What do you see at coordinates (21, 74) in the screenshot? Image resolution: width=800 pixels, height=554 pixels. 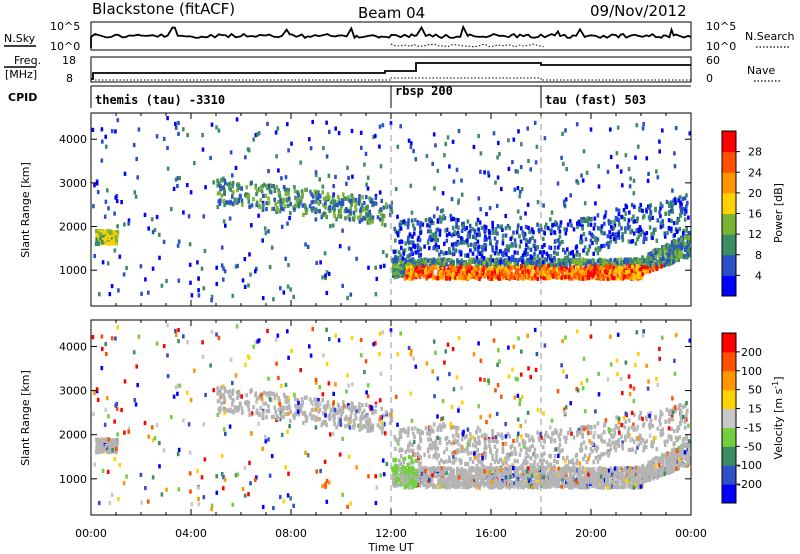 I see `freq-label-bottom: [MHz]` at bounding box center [21, 74].